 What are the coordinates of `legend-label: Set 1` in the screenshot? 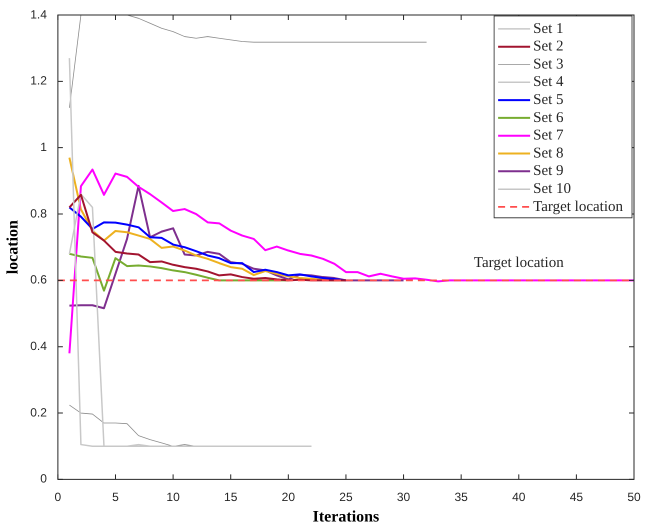 It's located at (548, 28).